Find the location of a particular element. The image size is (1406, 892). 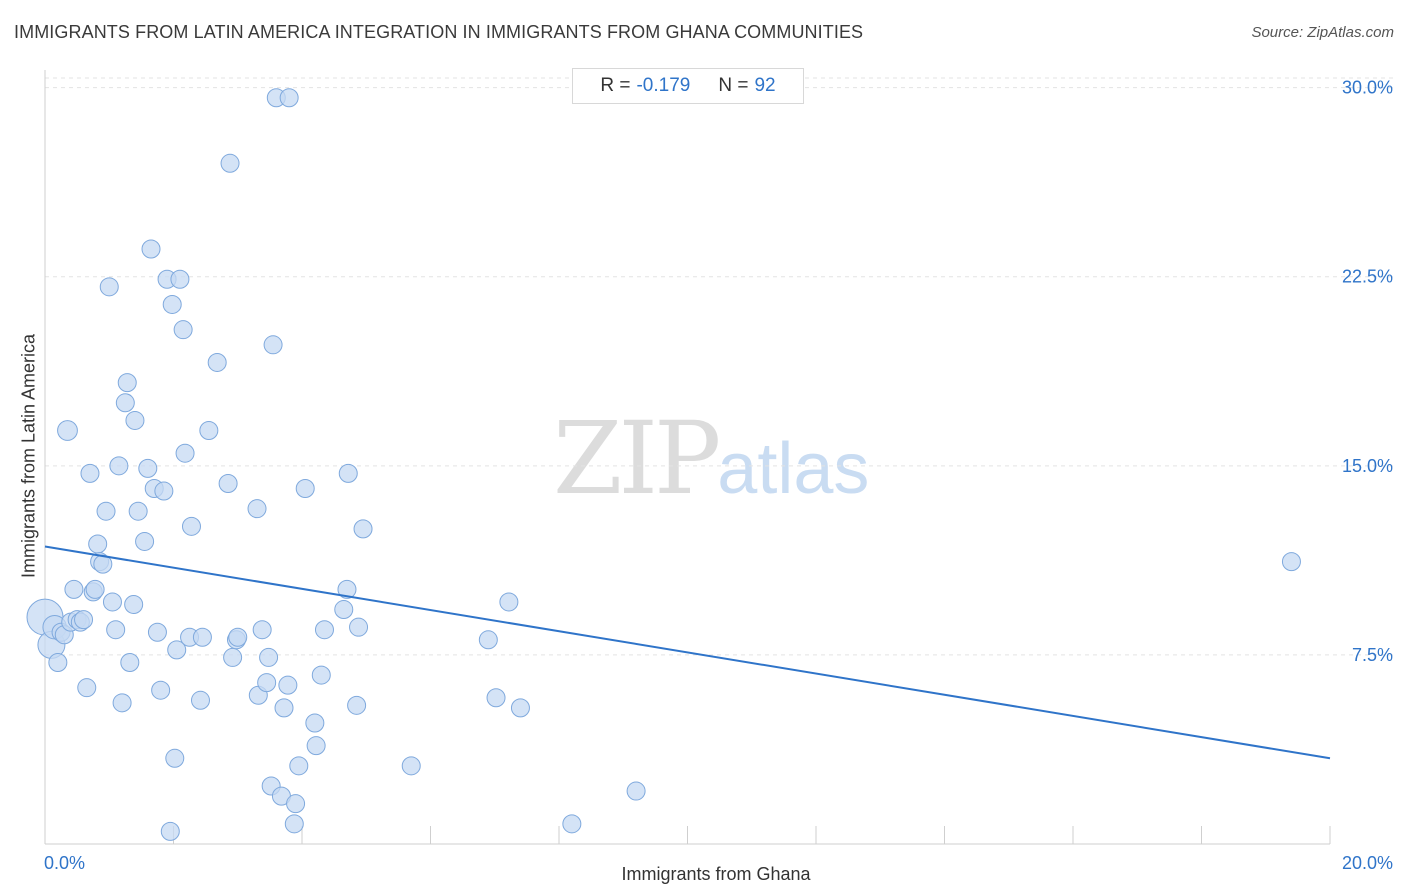

watermark-atlas: atlas is located at coordinates (793, 469).